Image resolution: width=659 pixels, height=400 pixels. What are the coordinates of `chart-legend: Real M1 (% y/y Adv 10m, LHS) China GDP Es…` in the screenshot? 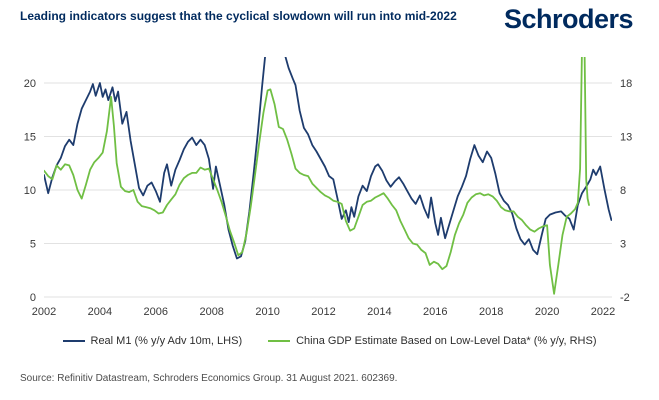 It's located at (329, 341).